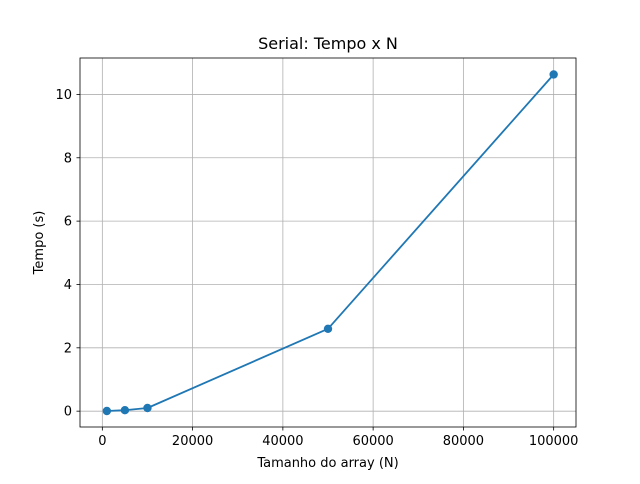 The height and width of the screenshot is (484, 640). I want to click on x-axis-label: Tamanho do array (N), so click(327, 463).